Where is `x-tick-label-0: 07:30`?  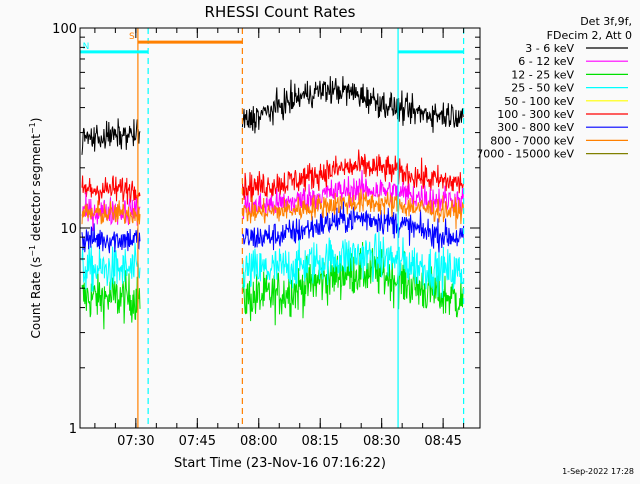
x-tick-label-0: 07:30 is located at coordinates (135, 441).